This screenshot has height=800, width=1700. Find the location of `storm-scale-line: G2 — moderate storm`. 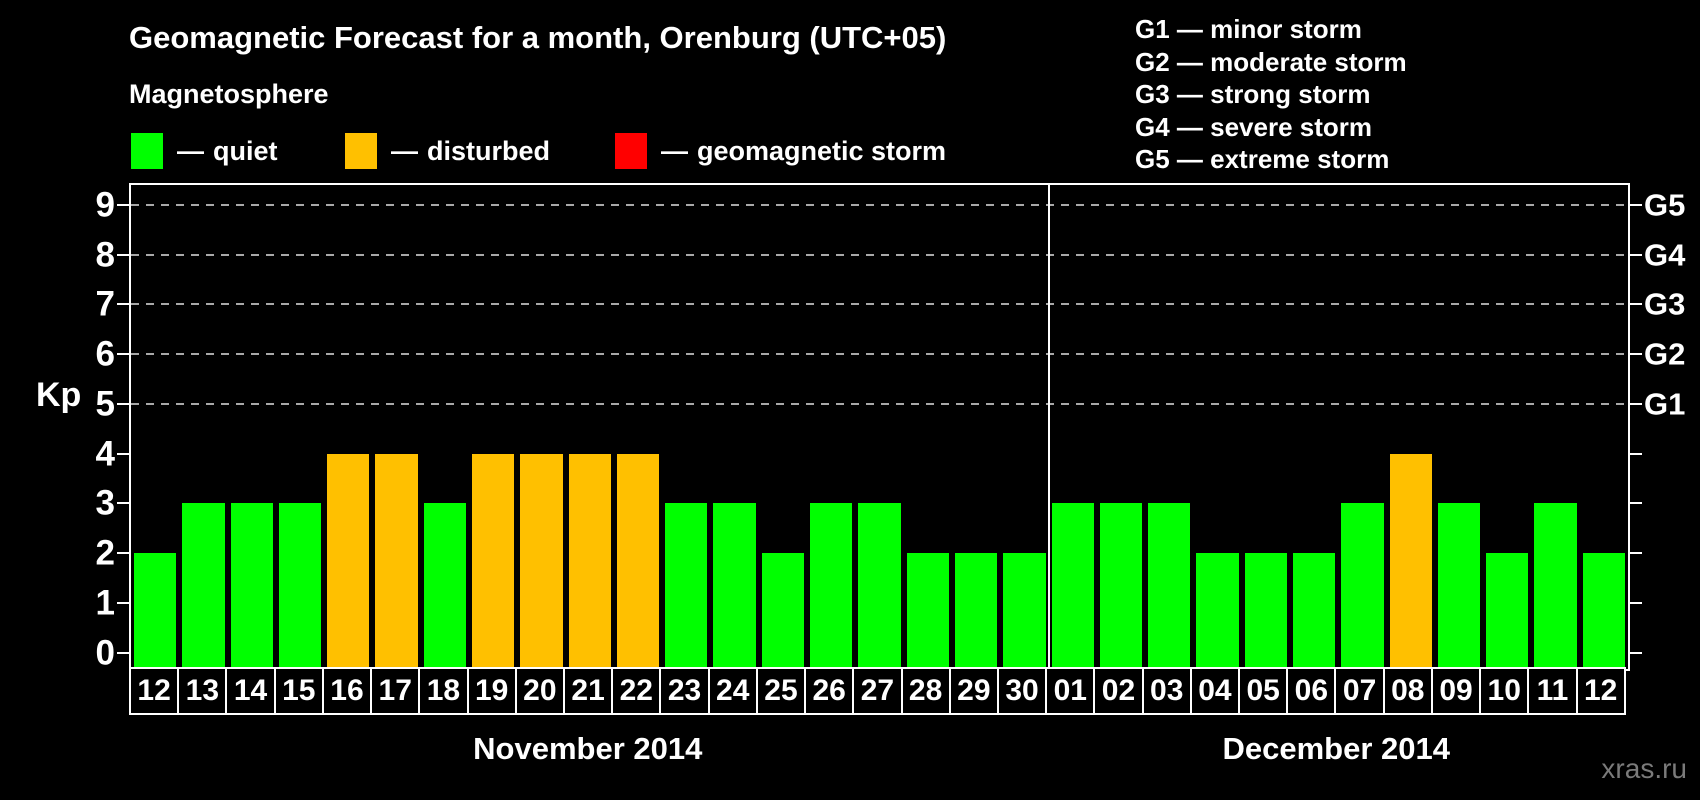

storm-scale-line: G2 — moderate storm is located at coordinates (1271, 61).